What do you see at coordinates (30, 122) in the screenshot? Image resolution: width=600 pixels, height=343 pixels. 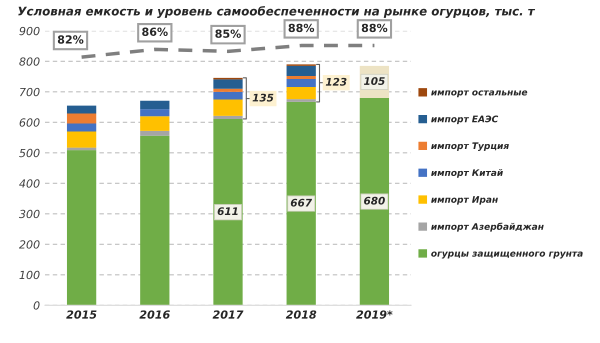 I see `y-tick-label: 600` at bounding box center [30, 122].